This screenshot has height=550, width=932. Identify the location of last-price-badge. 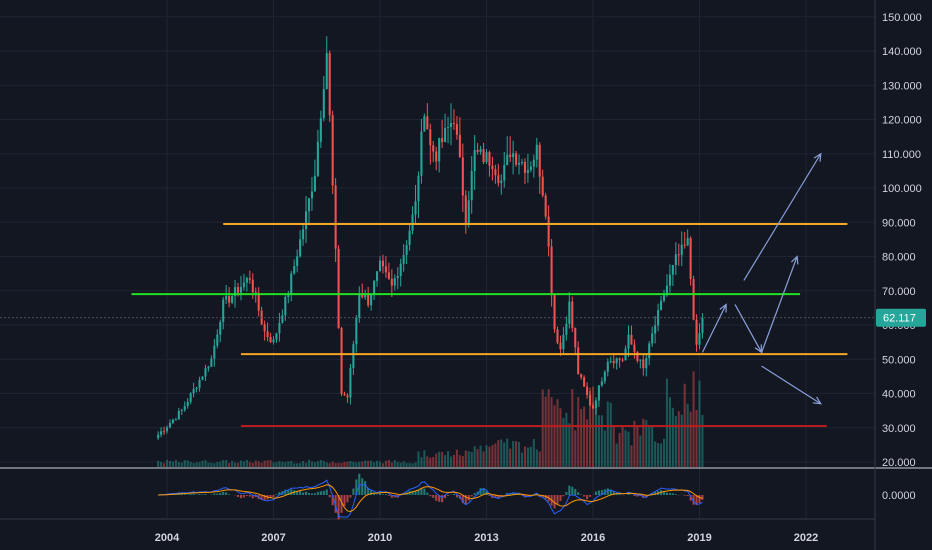
(901, 317).